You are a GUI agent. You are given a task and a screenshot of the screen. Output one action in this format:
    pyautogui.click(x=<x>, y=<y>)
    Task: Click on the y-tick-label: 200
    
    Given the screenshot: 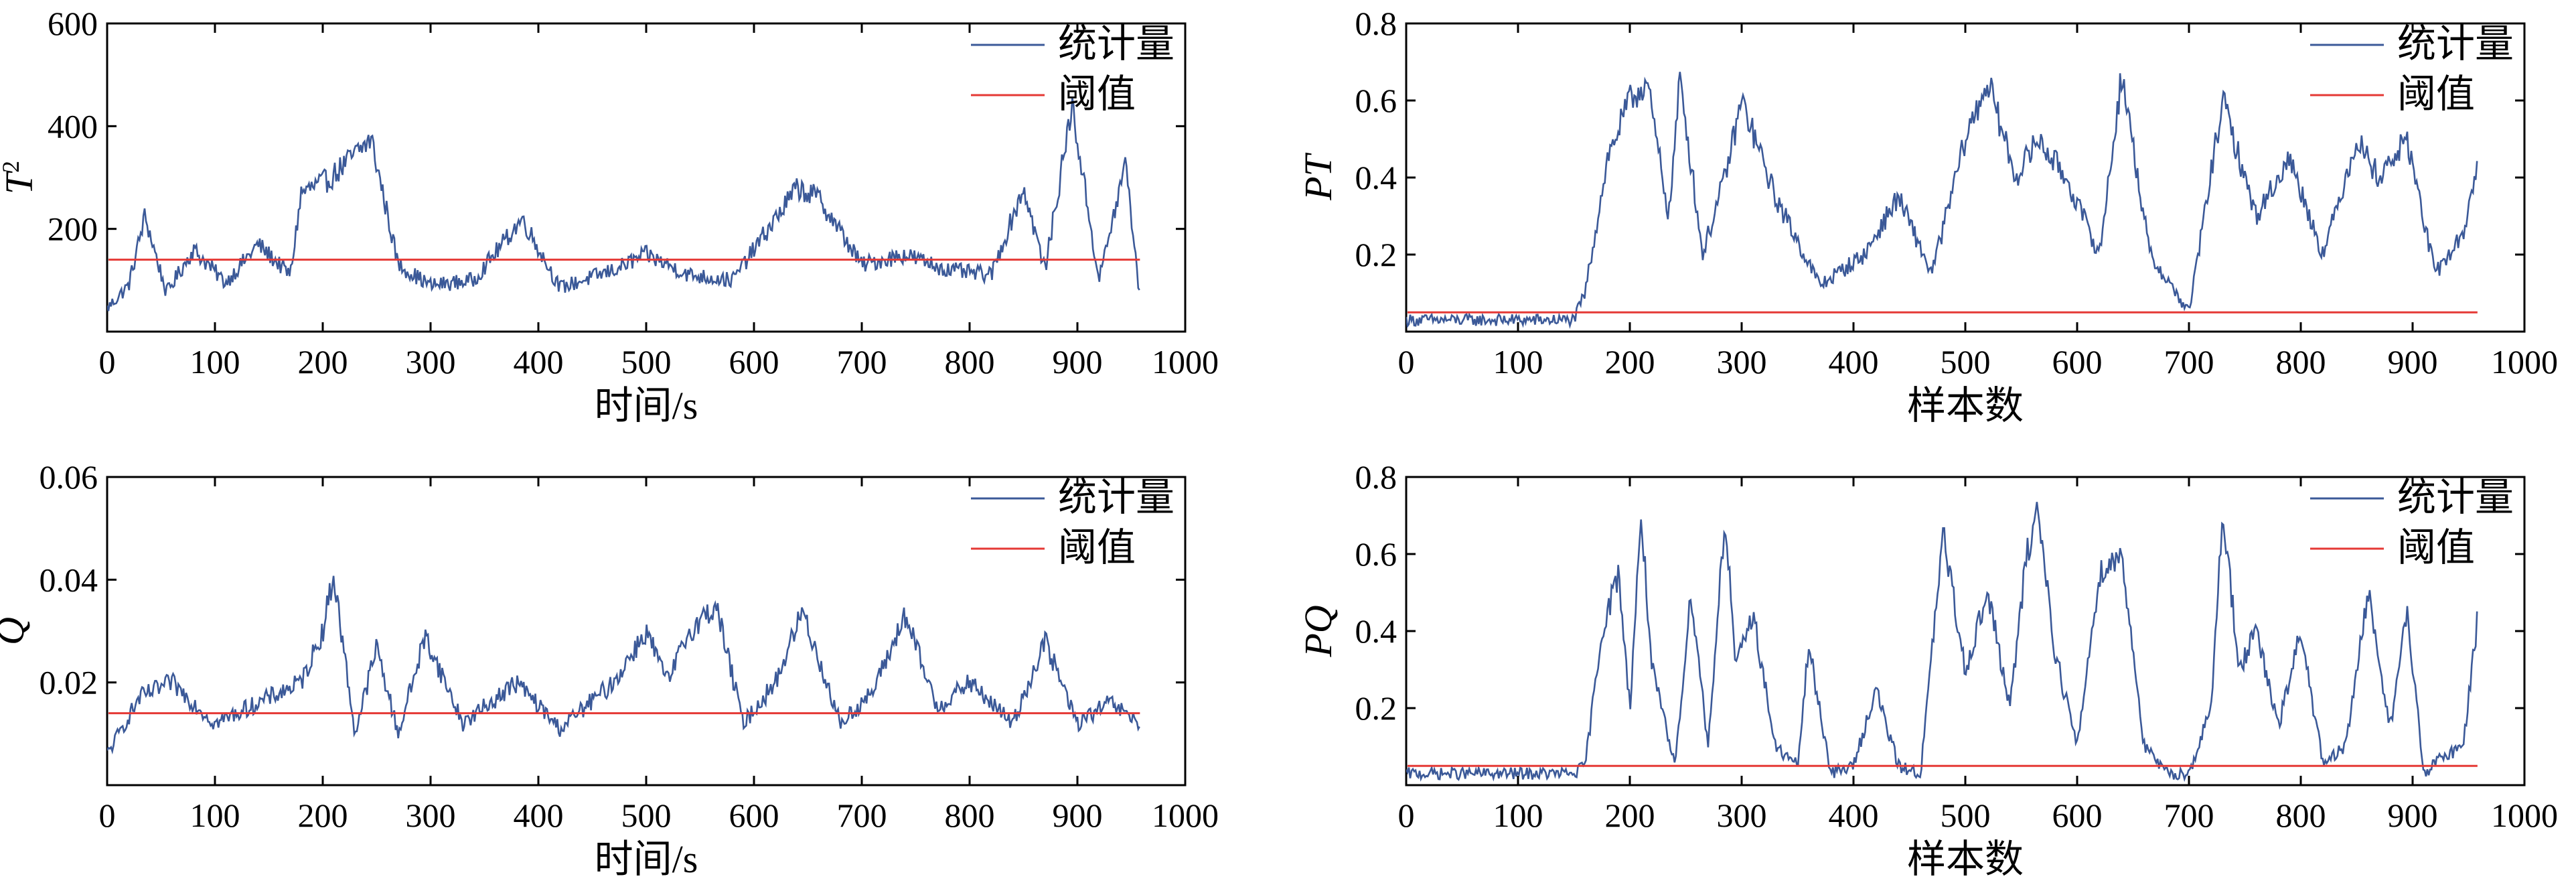 What is the action you would take?
    pyautogui.click(x=73, y=229)
    